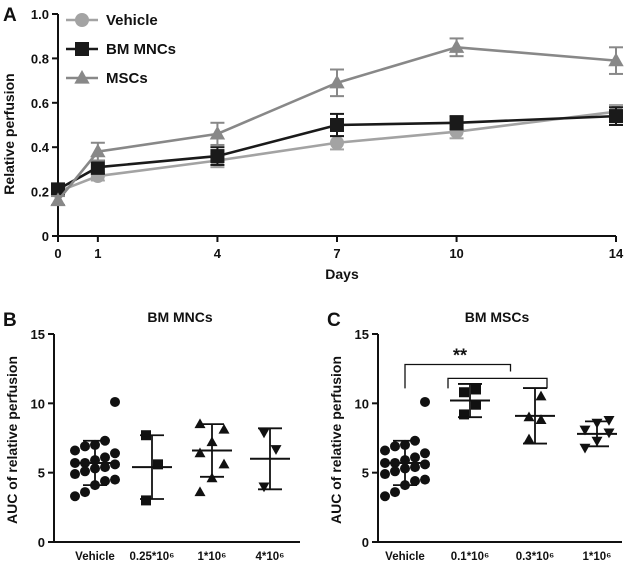 The width and height of the screenshot is (629, 570). I want to click on bracket-outer, so click(458, 376).